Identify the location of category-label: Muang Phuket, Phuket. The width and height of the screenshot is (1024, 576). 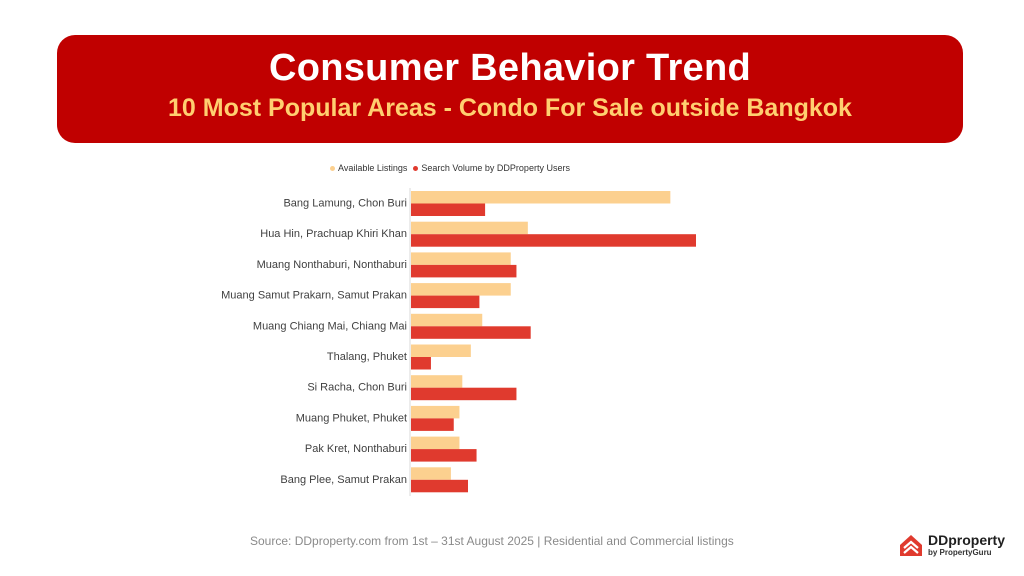
(351, 418).